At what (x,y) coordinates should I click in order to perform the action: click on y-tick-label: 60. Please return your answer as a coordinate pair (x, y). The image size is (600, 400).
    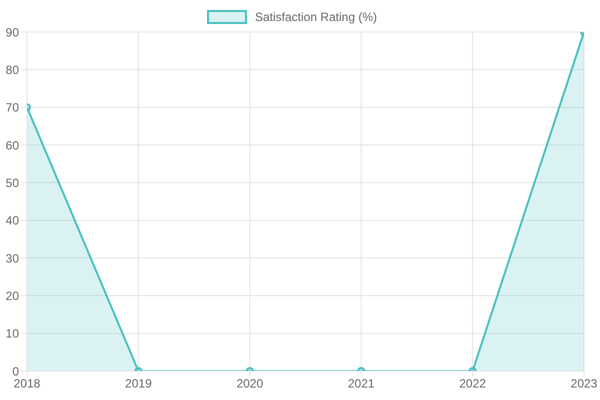
    Looking at the image, I should click on (13, 145).